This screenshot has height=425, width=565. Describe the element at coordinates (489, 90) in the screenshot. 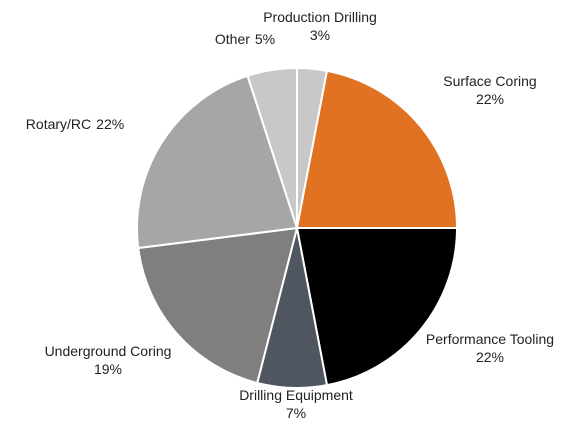

I see `slice-label: Surface Coring 22%` at that location.